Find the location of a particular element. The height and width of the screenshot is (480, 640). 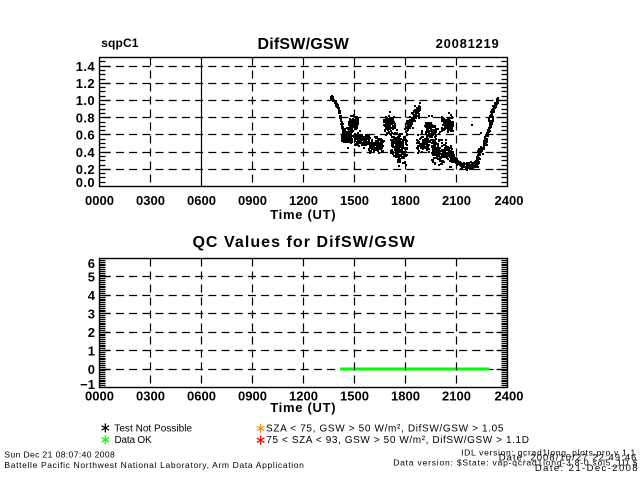

svg-text: 20081219 is located at coordinates (468, 43).